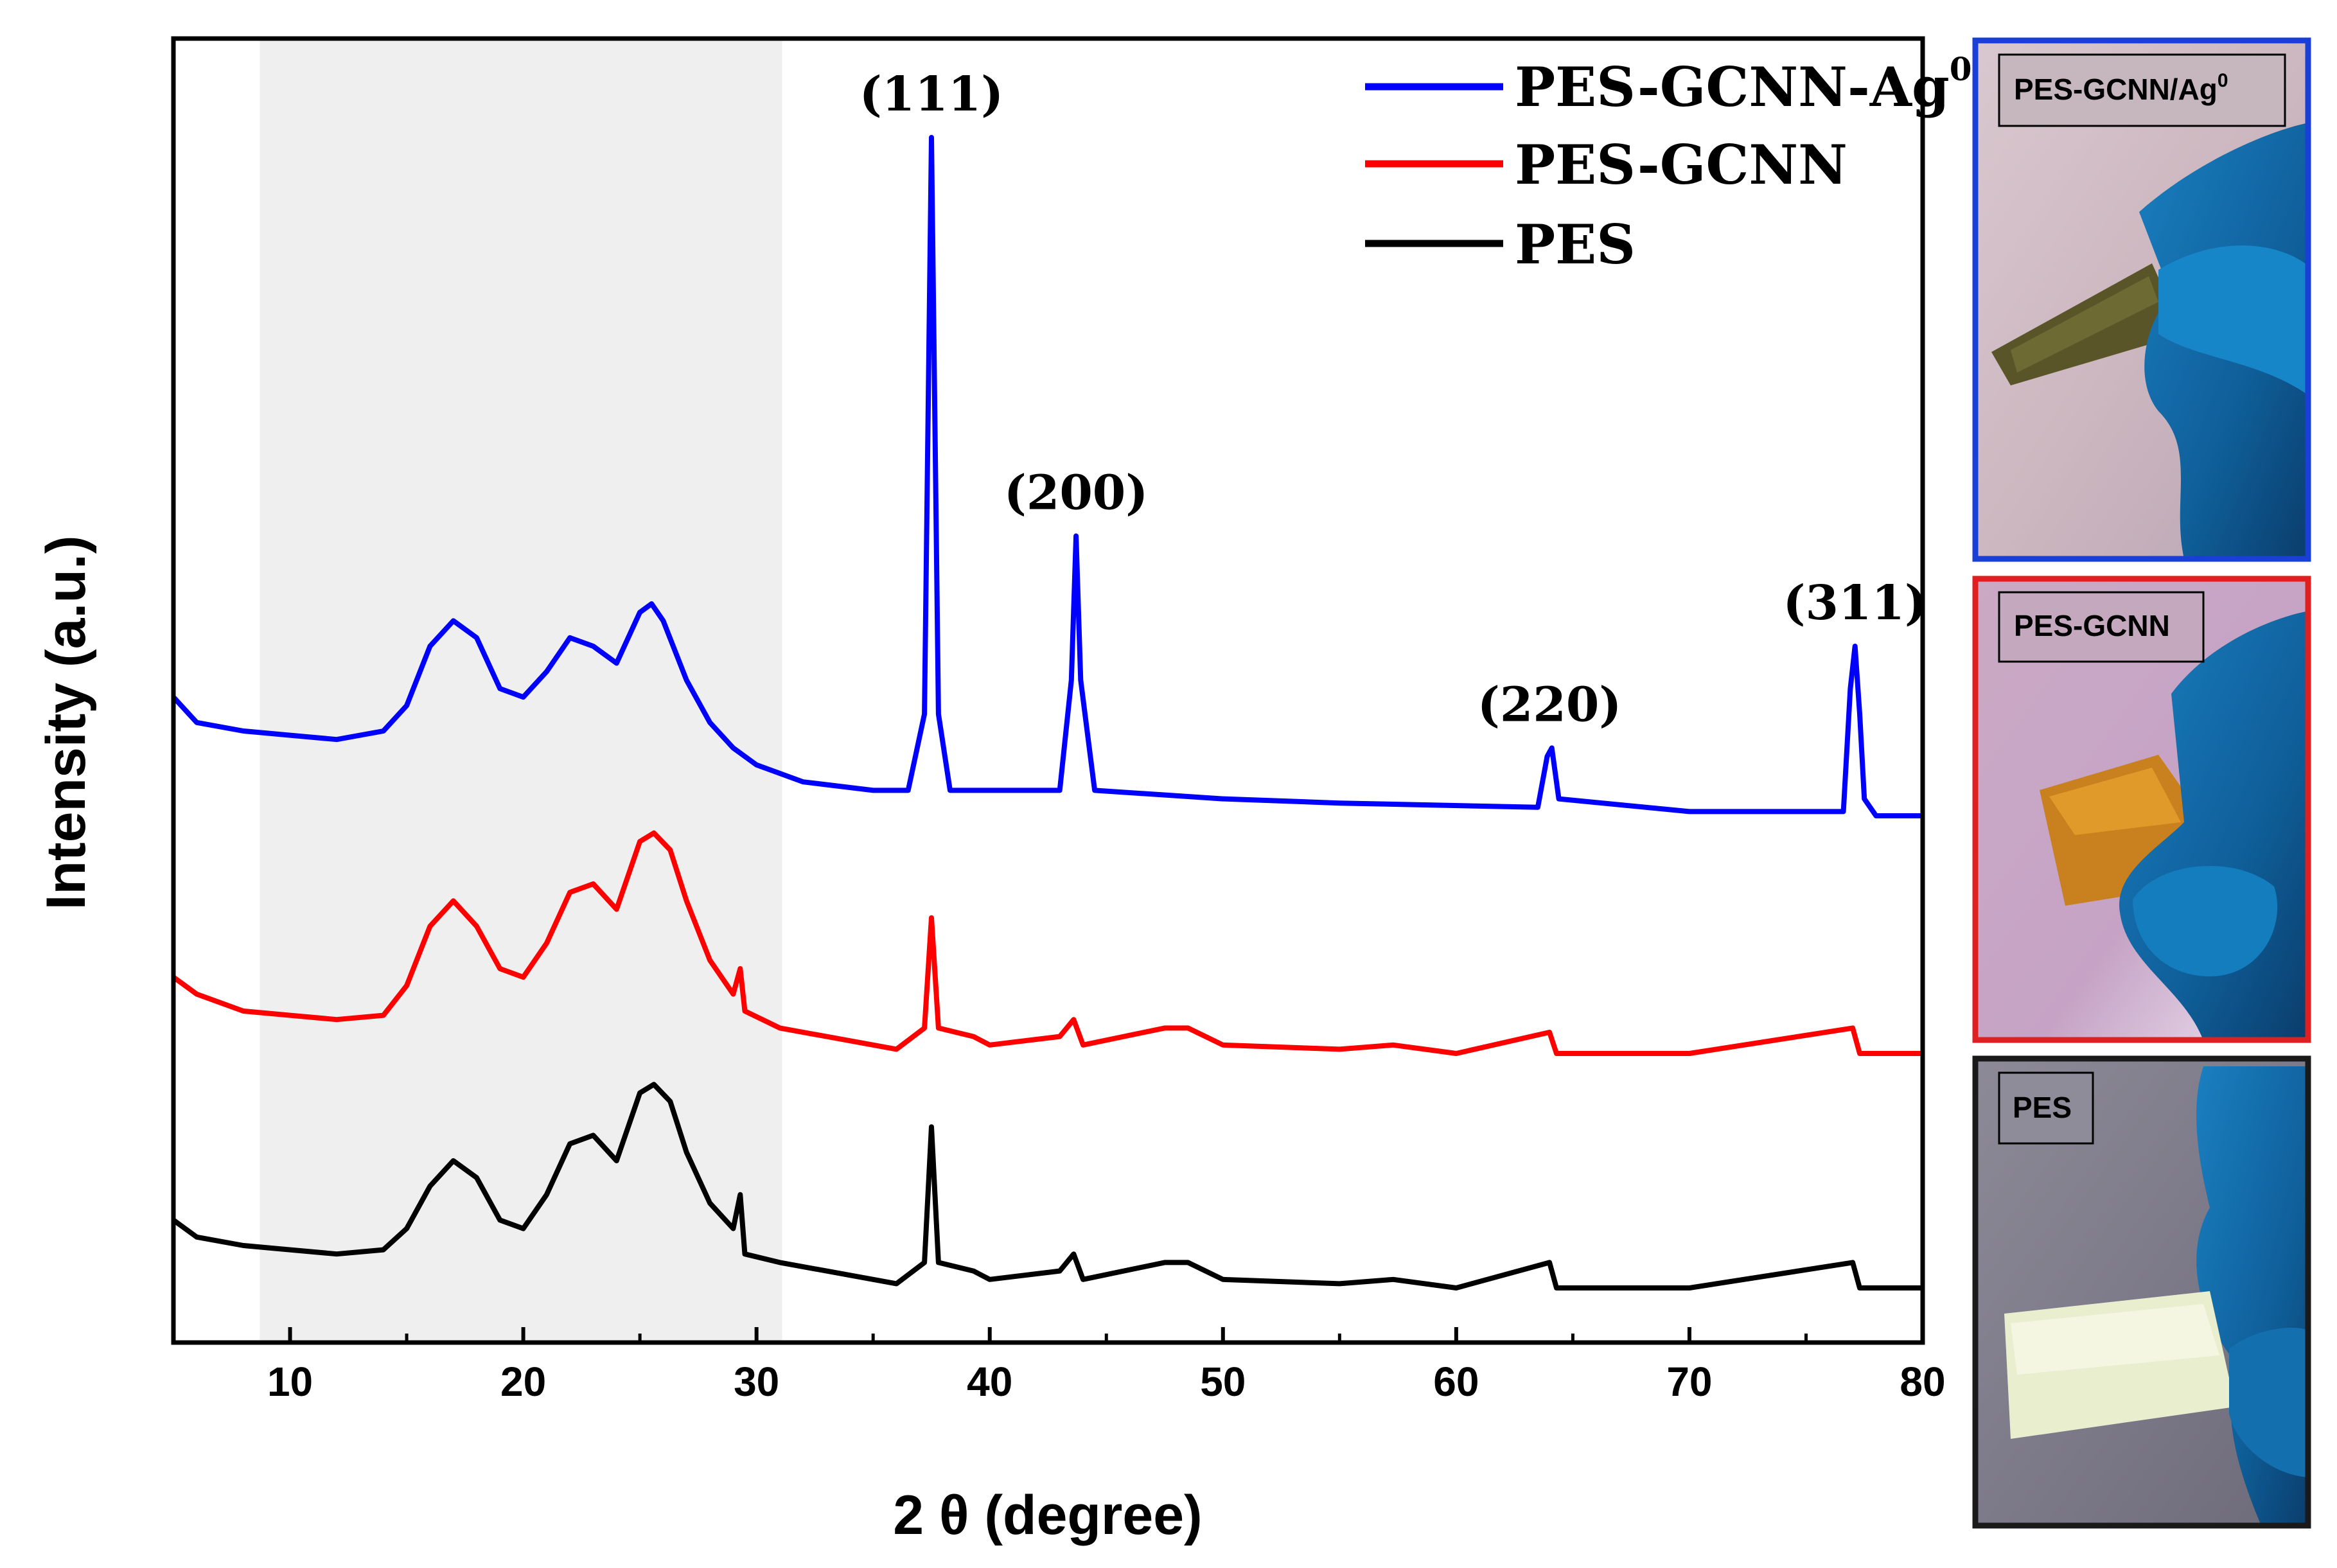 The image size is (2337, 1568). Describe the element at coordinates (523, 1382) in the screenshot. I see `x-tick-label: 20` at that location.